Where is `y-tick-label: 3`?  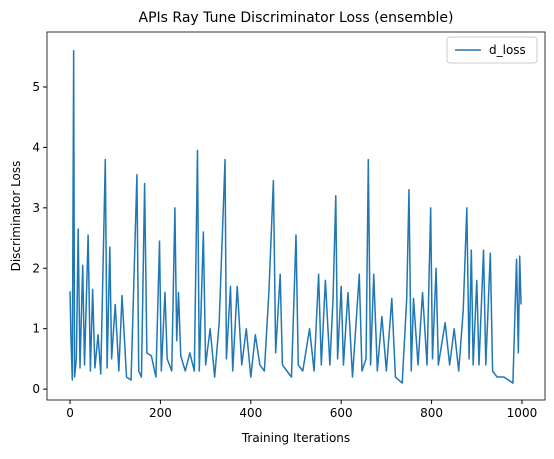
y-tick-label: 3 is located at coordinates (36, 208).